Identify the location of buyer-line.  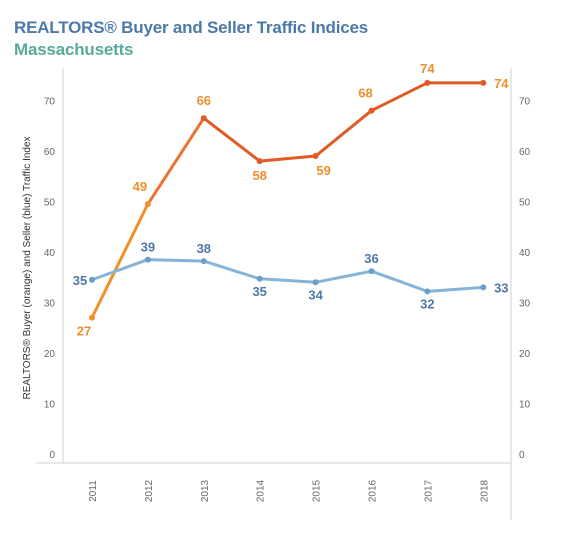
(343, 122).